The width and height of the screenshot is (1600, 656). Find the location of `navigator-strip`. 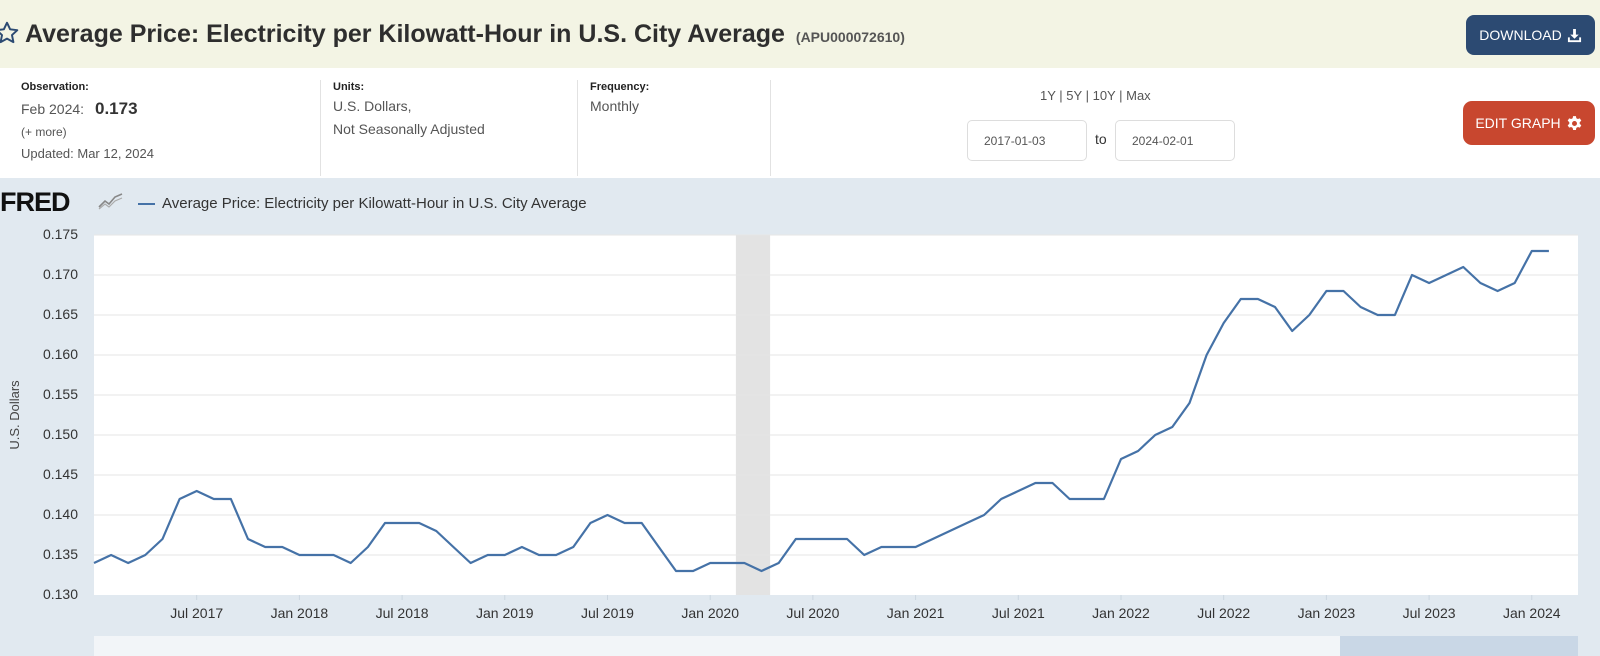

navigator-strip is located at coordinates (836, 646).